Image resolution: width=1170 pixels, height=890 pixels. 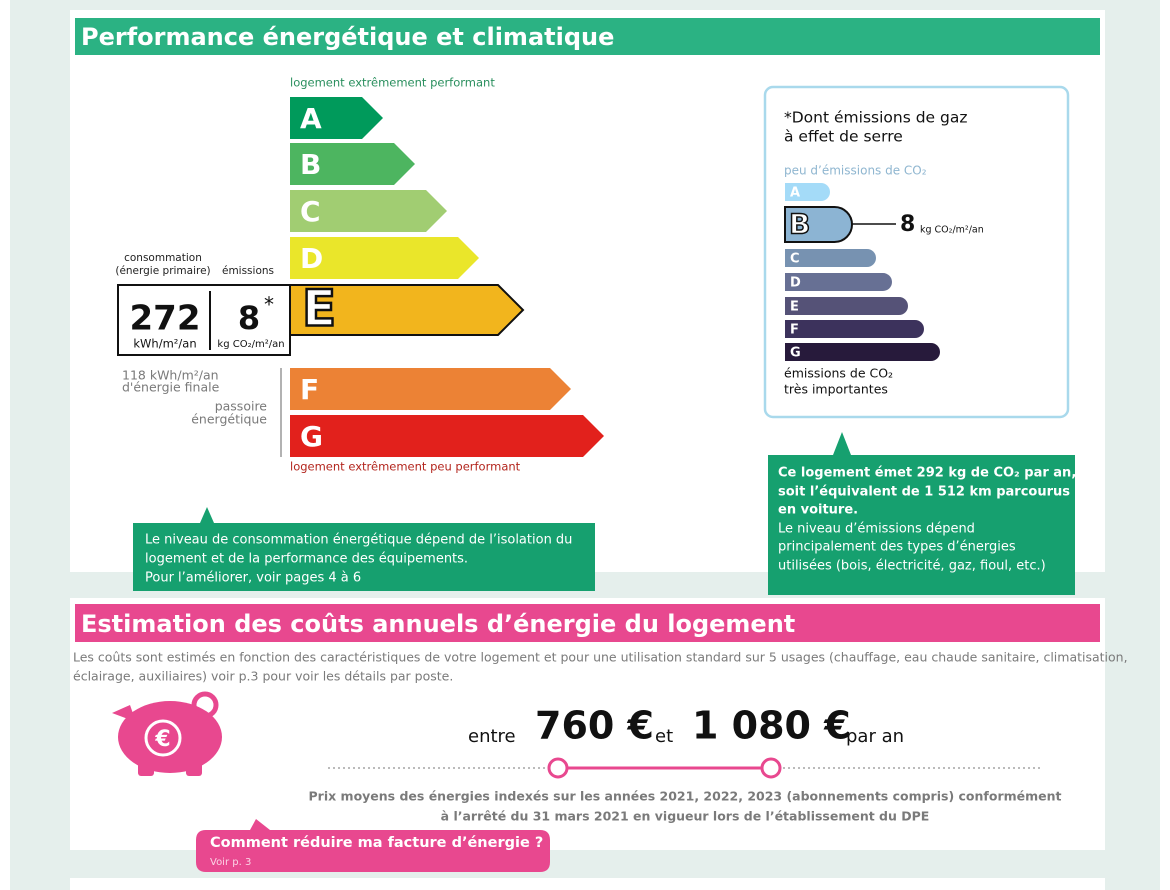 I want to click on top-label: logement extrêmement performant, so click(x=392, y=83).